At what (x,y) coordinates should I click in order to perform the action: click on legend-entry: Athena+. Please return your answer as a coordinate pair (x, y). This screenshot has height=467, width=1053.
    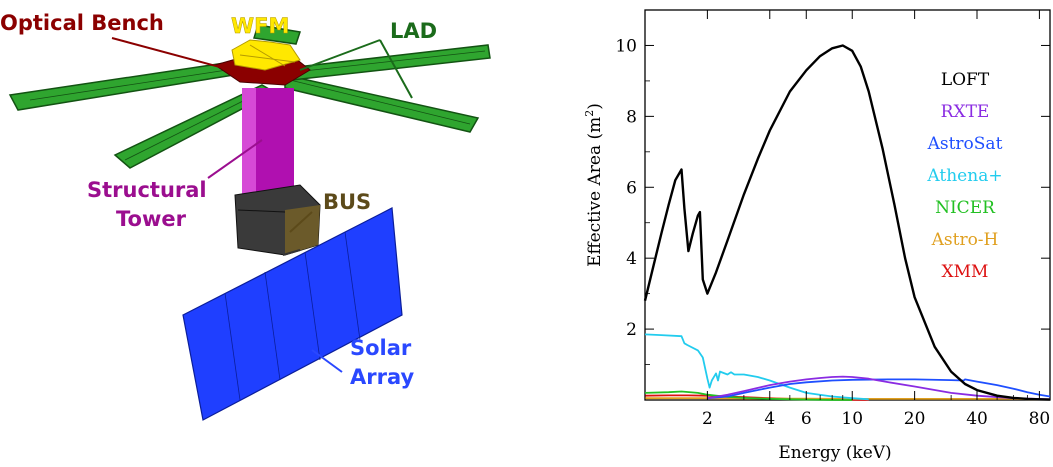
    Looking at the image, I should click on (964, 176).